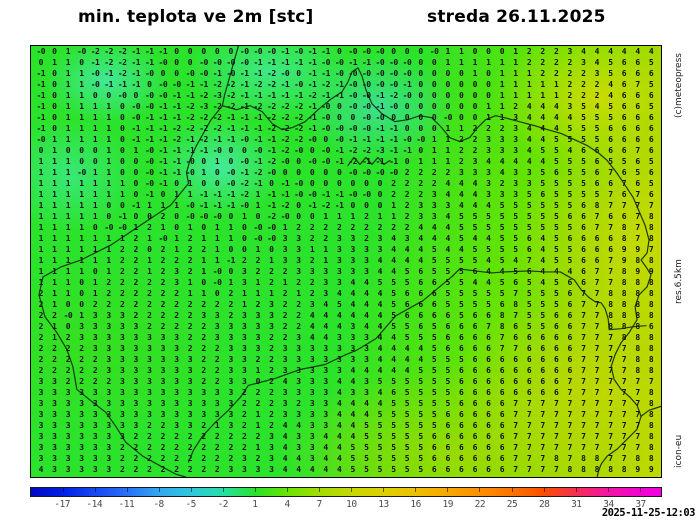  What do you see at coordinates (415, 504) in the screenshot?
I see `colorbar-tick-label: 16` at bounding box center [415, 504].